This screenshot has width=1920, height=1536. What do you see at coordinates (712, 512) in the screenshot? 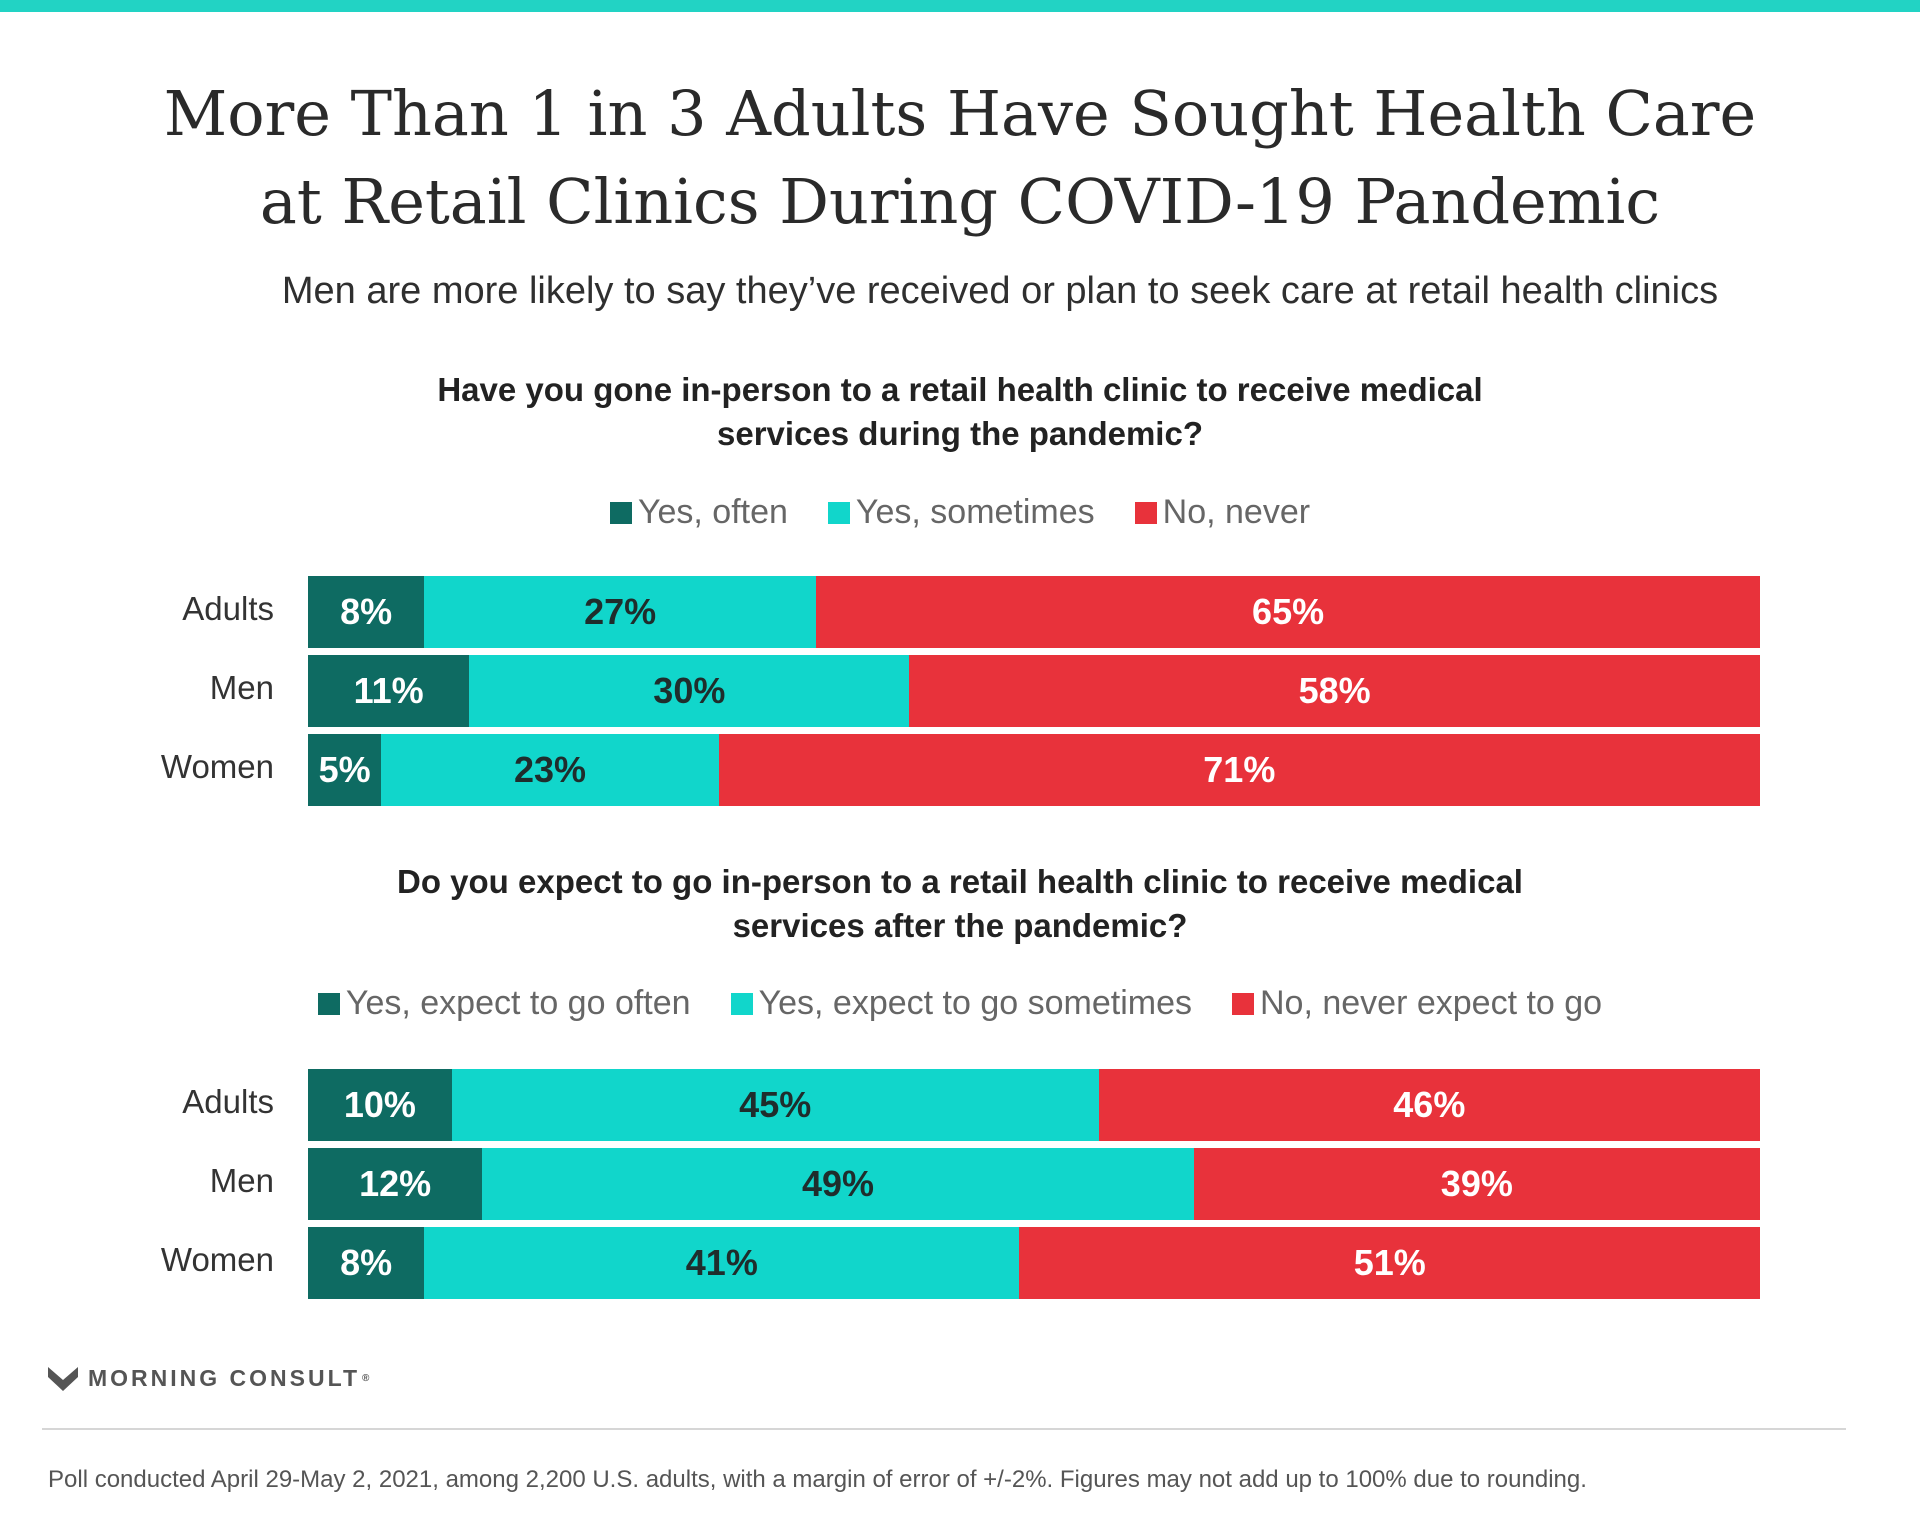
I see `legend-label-often: Yes, often` at bounding box center [712, 512].